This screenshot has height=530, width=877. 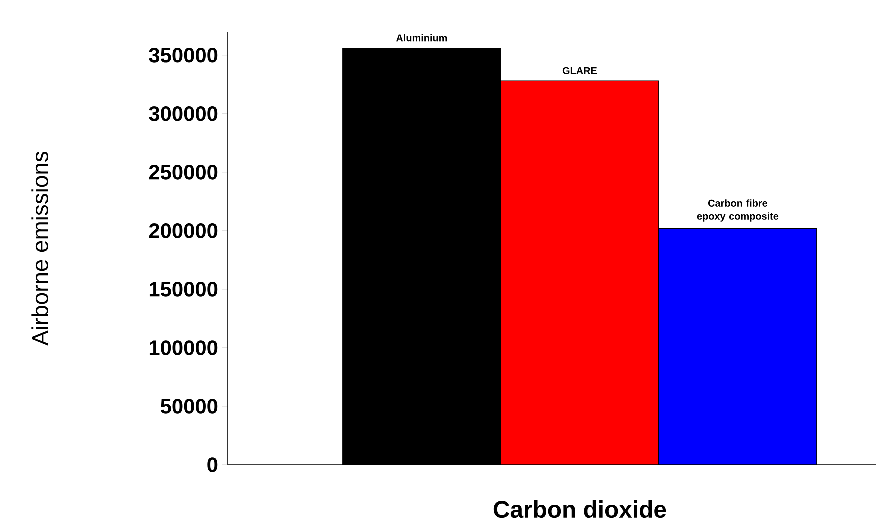 I want to click on y-tick-label: 350000, so click(x=183, y=55).